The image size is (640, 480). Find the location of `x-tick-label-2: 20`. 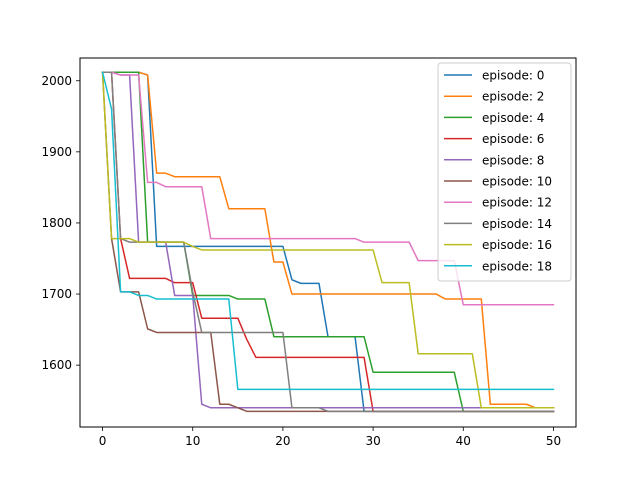

x-tick-label-2: 20 is located at coordinates (282, 441).